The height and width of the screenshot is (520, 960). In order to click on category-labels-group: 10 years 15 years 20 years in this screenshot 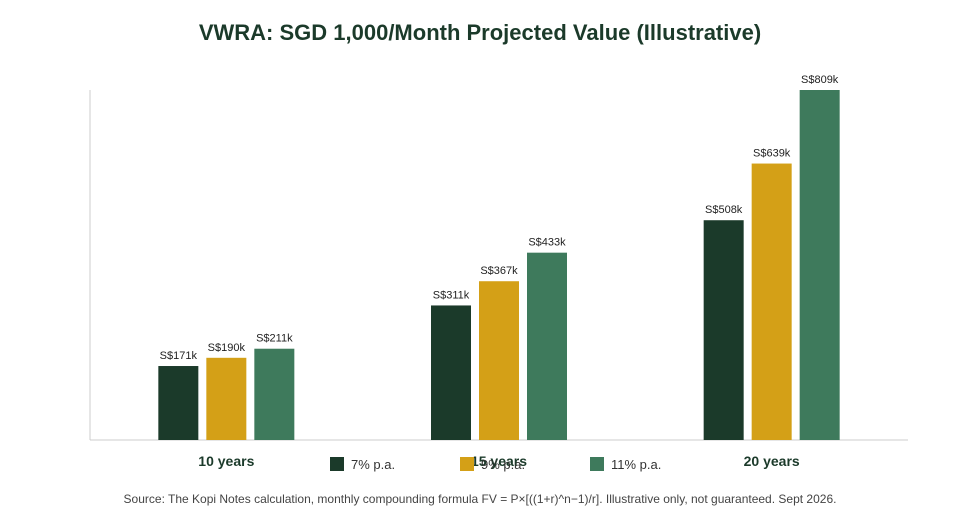, I will do `click(499, 461)`.